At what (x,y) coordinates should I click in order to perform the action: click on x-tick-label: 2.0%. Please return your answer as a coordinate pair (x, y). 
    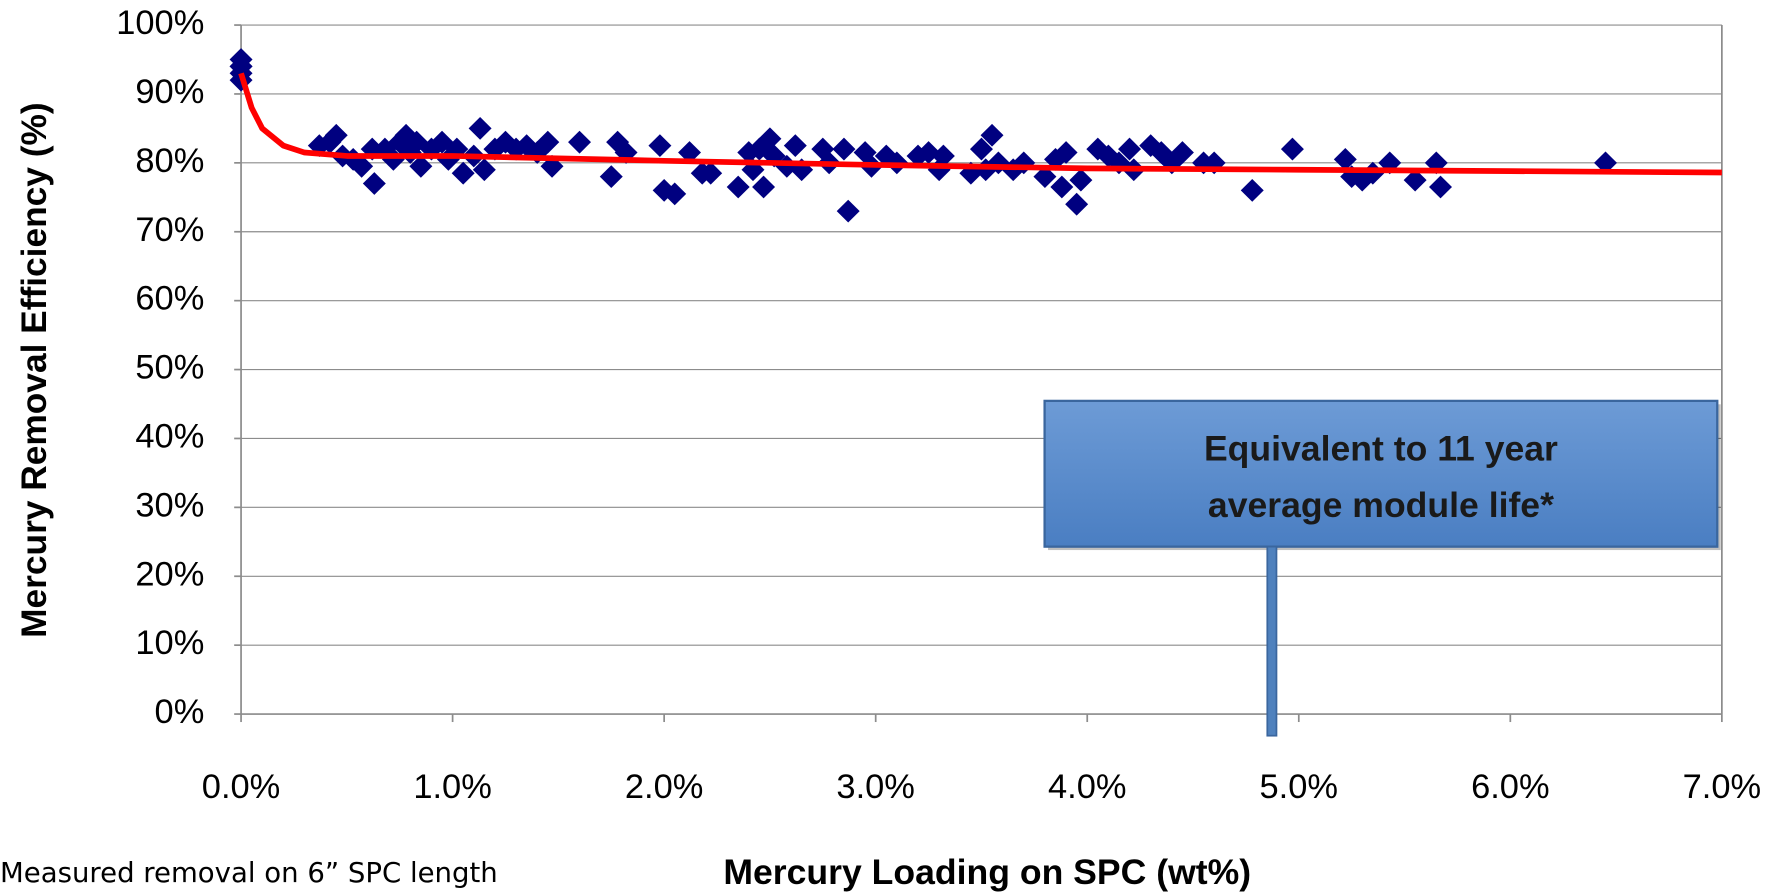
    Looking at the image, I should click on (664, 787).